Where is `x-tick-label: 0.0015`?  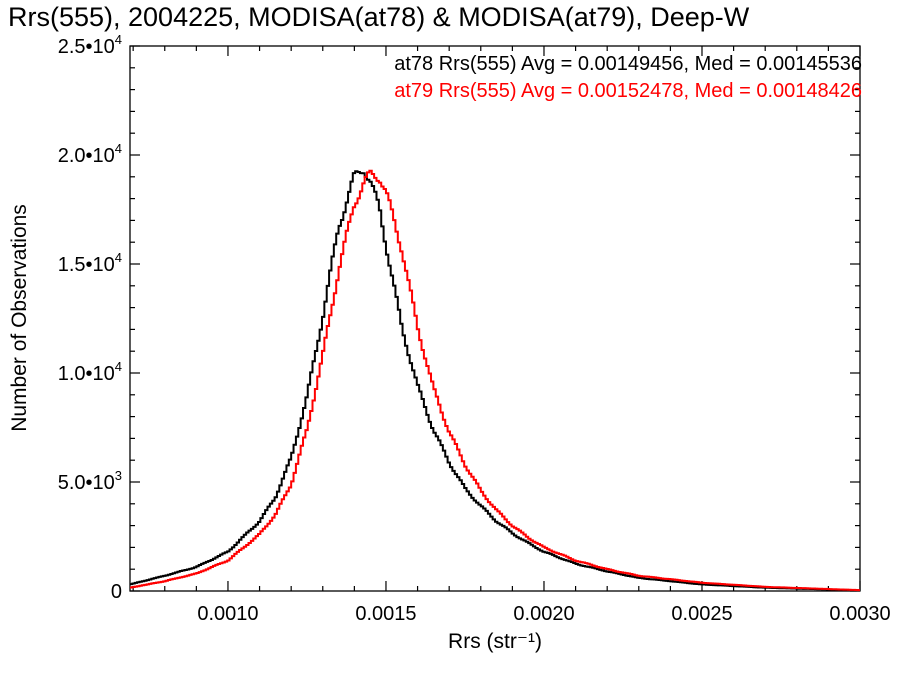
x-tick-label: 0.0015 is located at coordinates (385, 614).